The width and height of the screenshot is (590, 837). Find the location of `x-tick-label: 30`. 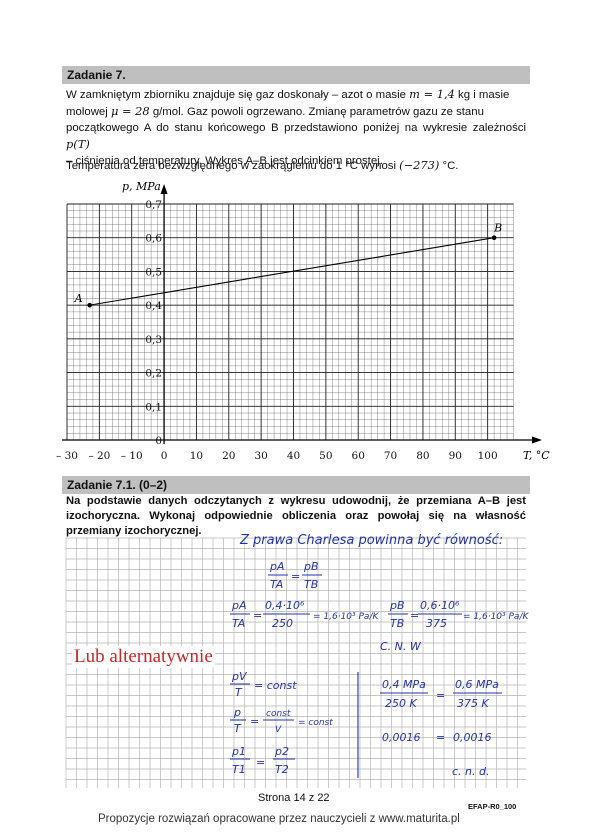

x-tick-label: 30 is located at coordinates (260, 456).